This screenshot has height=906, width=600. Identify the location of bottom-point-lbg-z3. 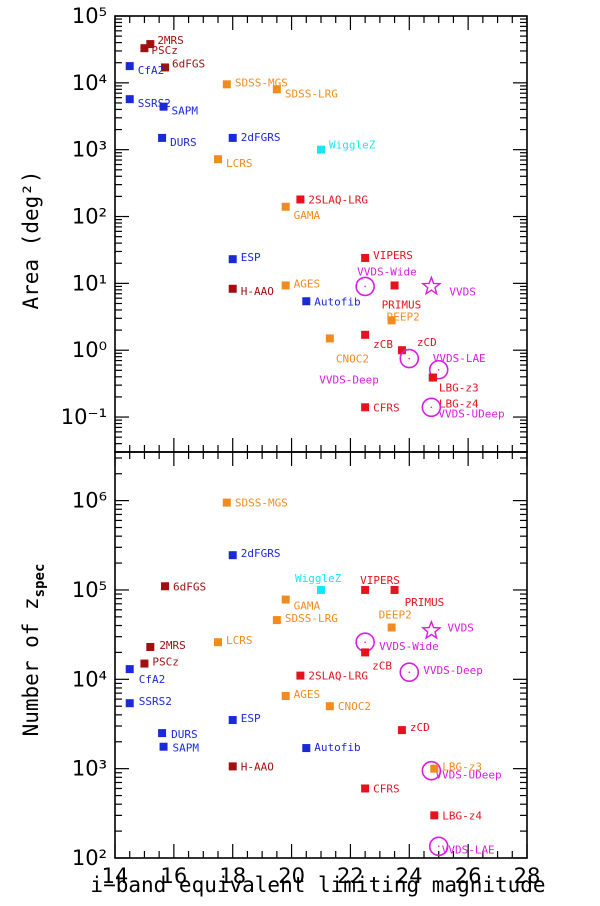
(434, 768).